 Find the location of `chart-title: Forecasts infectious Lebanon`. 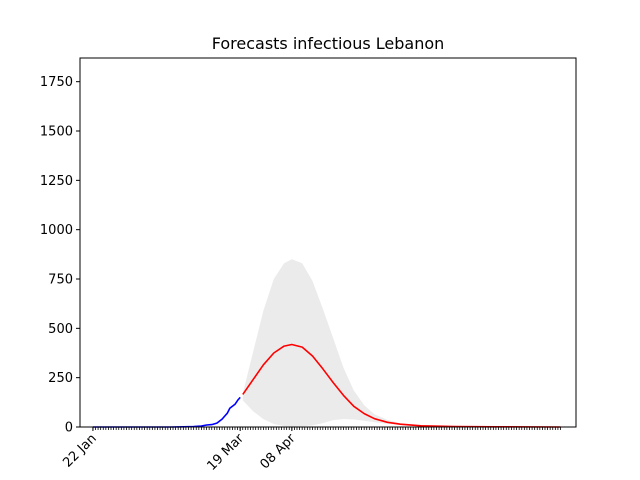

chart-title: Forecasts infectious Lebanon is located at coordinates (328, 43).